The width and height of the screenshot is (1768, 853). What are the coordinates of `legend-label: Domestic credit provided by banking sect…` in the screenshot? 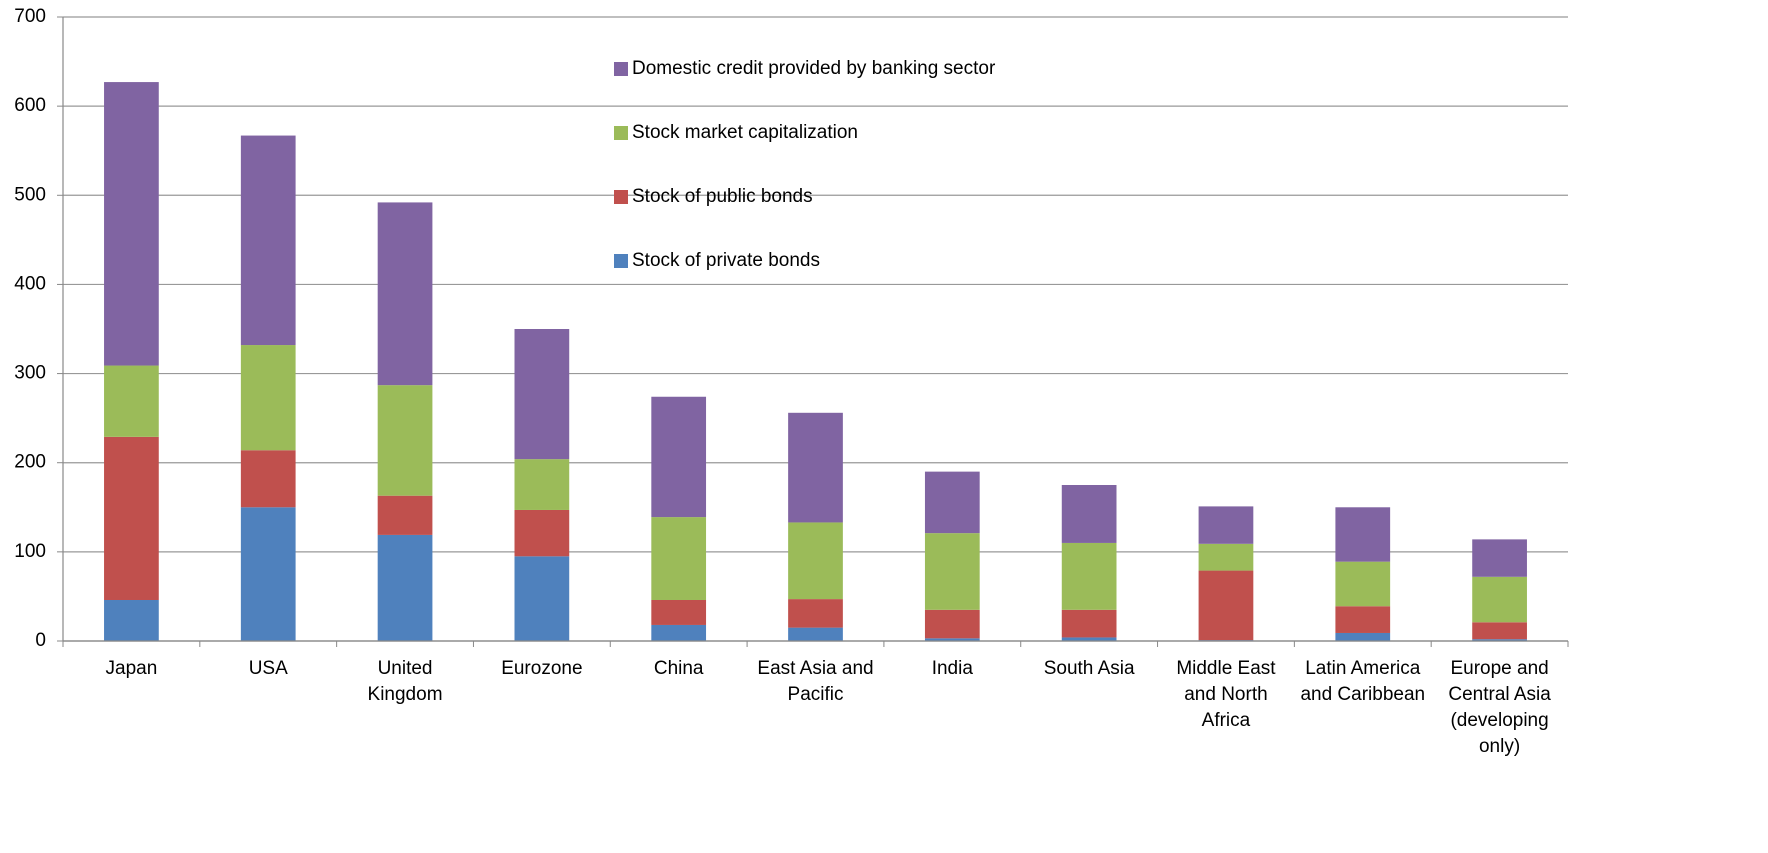 It's located at (814, 68).